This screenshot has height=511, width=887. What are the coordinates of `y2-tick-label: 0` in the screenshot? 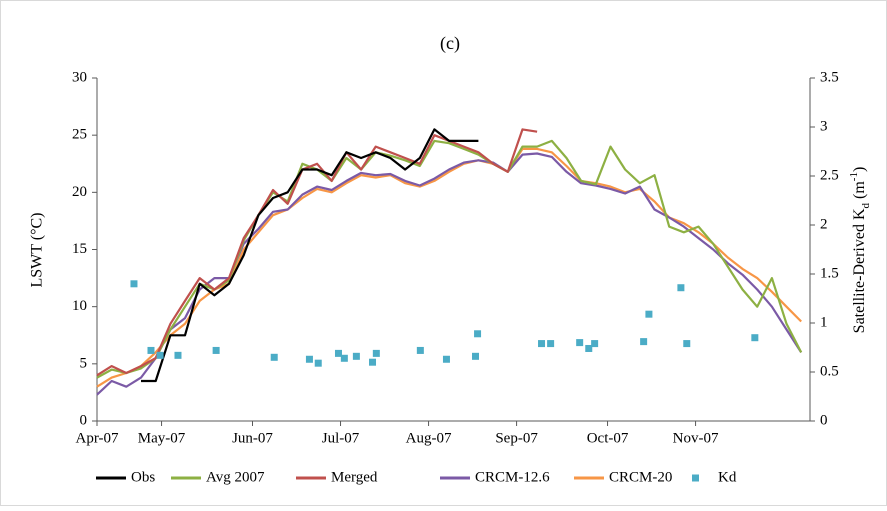 It's located at (824, 420).